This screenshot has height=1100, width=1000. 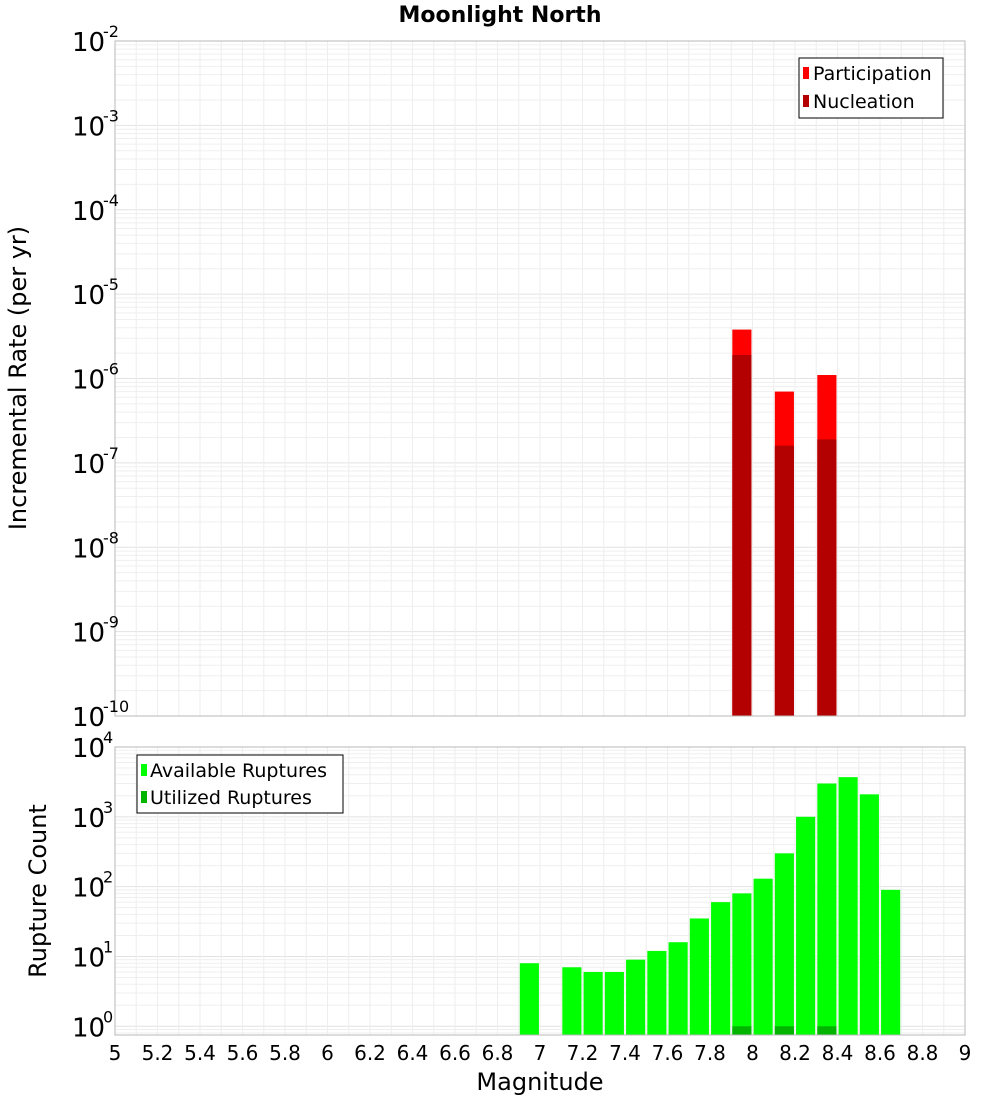 I want to click on y-tick-exponent: -6, so click(x=111, y=369).